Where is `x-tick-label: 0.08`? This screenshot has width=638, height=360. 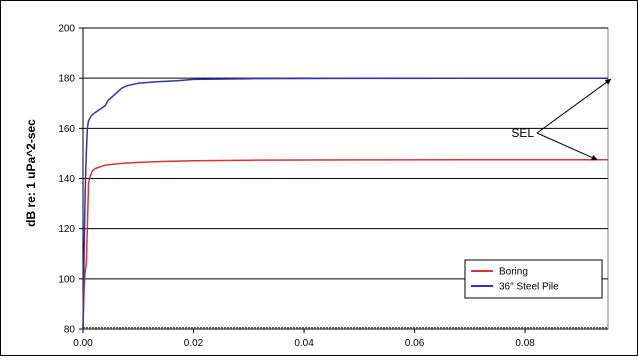 x-tick-label: 0.08 is located at coordinates (525, 343).